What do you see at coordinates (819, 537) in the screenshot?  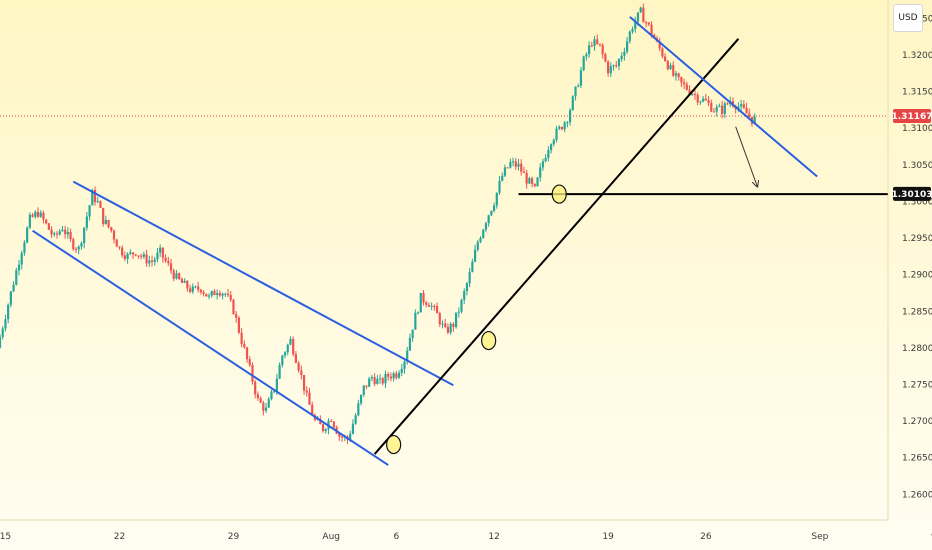 I see `time-tick-label: Sep` at bounding box center [819, 537].